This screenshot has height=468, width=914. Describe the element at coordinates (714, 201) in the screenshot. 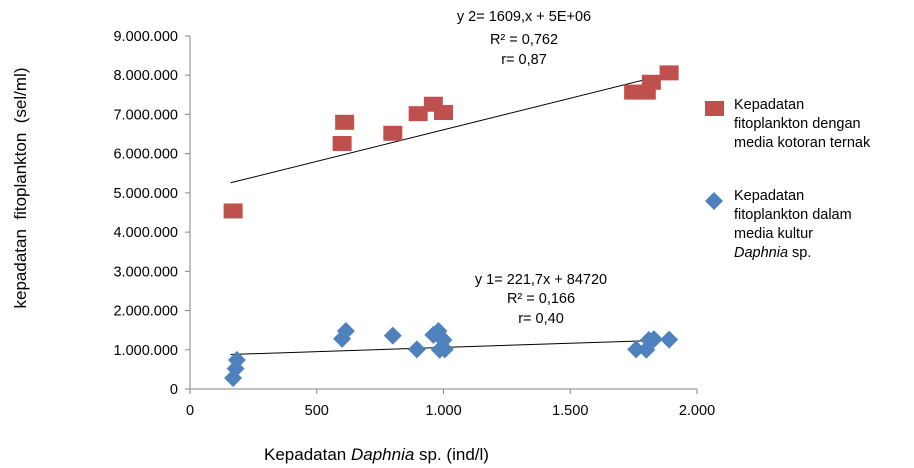

I see `diamond-marker-icon` at that location.